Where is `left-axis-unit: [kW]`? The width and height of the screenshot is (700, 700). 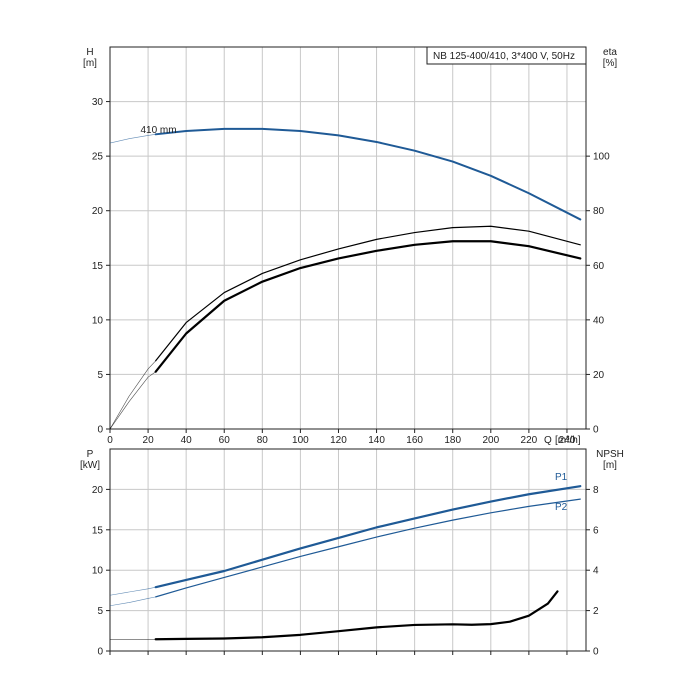 left-axis-unit: [kW] is located at coordinates (90, 465).